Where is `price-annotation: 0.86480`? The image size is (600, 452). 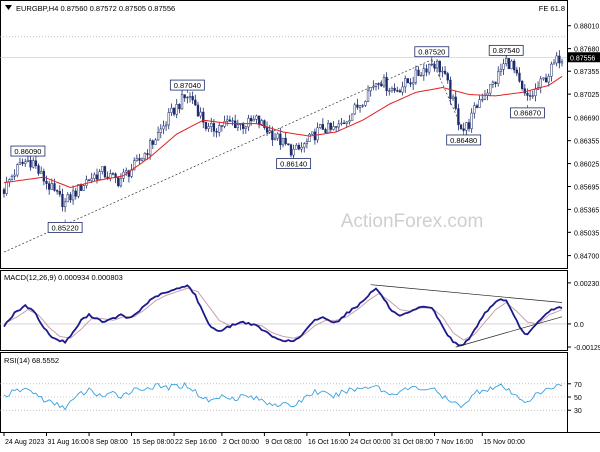 price-annotation: 0.86480 is located at coordinates (464, 138).